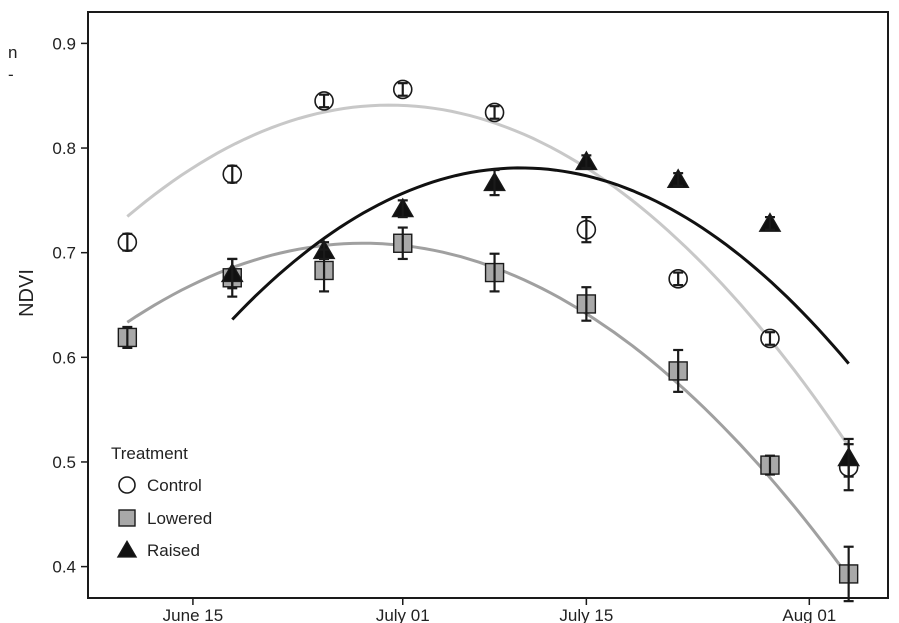 The width and height of the screenshot is (899, 623). I want to click on x-tick-label: July 15, so click(586, 614).